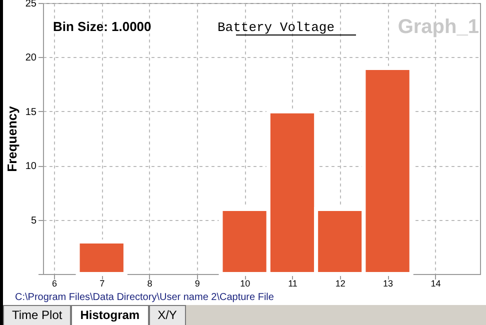 The image size is (486, 325). Describe the element at coordinates (12, 138) in the screenshot. I see `y-axis-title: Frequency` at that location.